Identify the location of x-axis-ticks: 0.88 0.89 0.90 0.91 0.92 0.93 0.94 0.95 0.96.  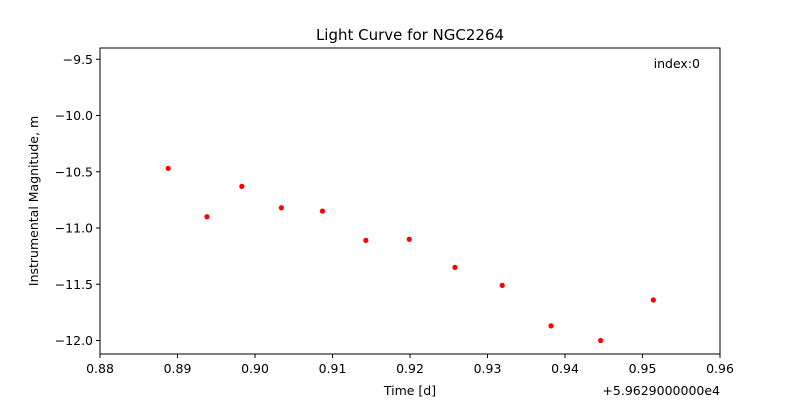
(410, 365).